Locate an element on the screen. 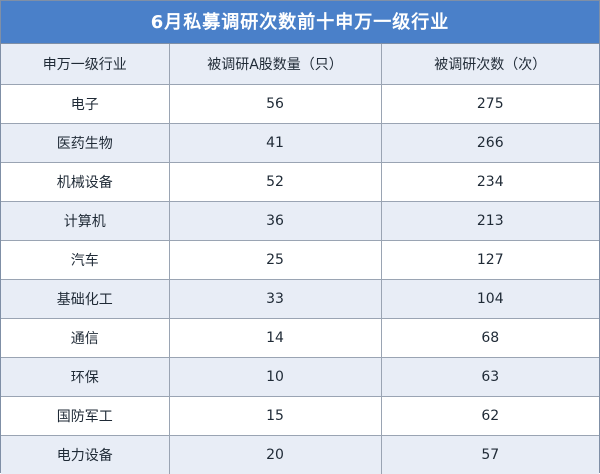  industry-cell: 机械设备 is located at coordinates (85, 182).